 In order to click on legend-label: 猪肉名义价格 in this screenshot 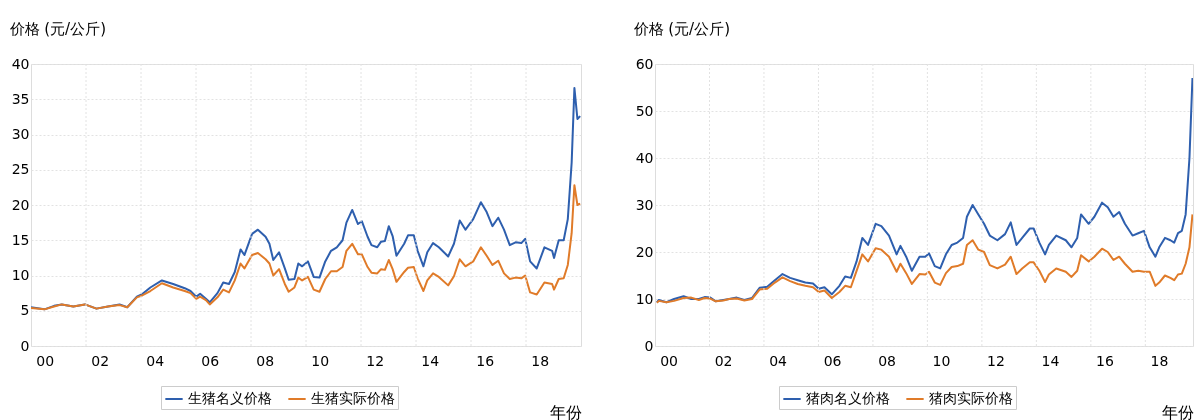, I will do `click(848, 398)`.